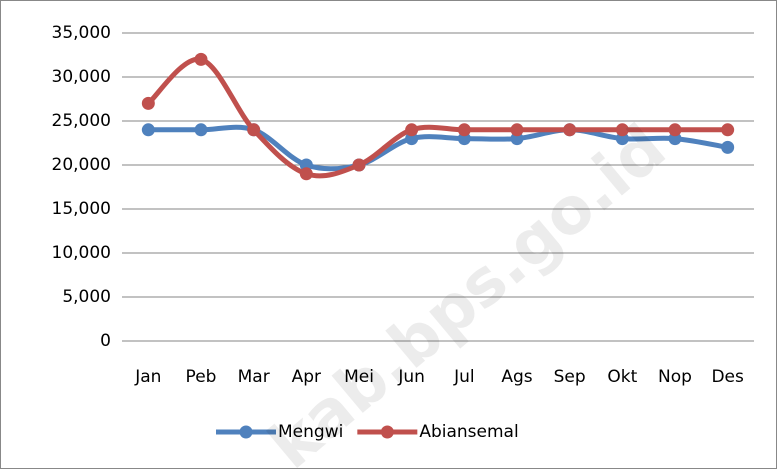 The height and width of the screenshot is (470, 778). Describe the element at coordinates (86, 297) in the screenshot. I see `y-tick-label: 5,000` at that location.